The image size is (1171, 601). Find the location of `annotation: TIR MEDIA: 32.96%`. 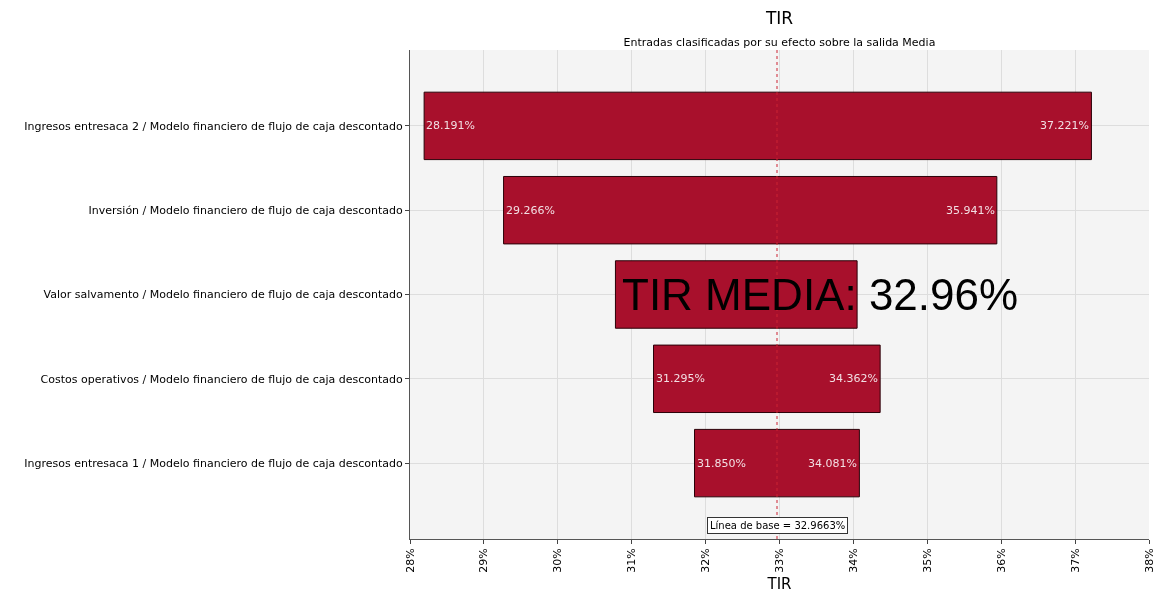

annotation: TIR MEDIA: 32.96% is located at coordinates (820, 294).